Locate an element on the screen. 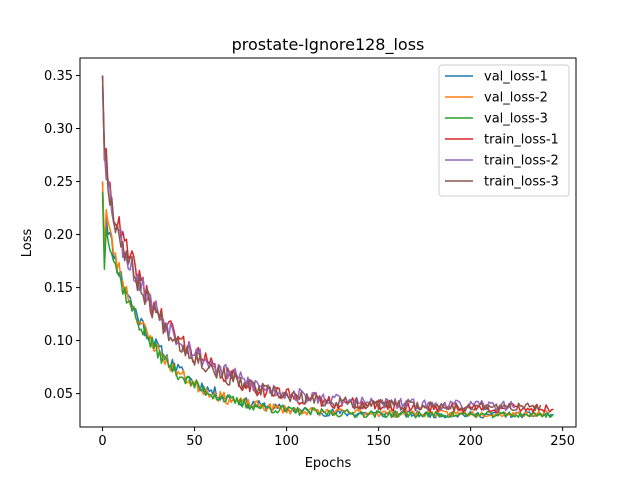 The image size is (640, 480). x-axis-label: Epochs is located at coordinates (328, 463).